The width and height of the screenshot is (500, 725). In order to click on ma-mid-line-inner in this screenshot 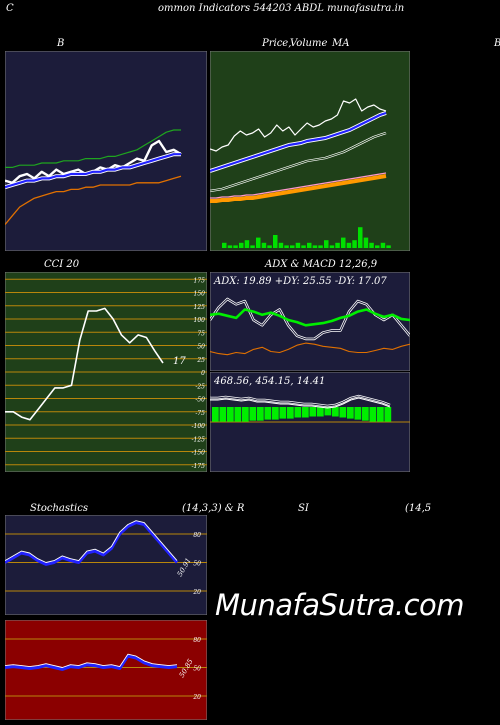, I will do `click(298, 162)`.